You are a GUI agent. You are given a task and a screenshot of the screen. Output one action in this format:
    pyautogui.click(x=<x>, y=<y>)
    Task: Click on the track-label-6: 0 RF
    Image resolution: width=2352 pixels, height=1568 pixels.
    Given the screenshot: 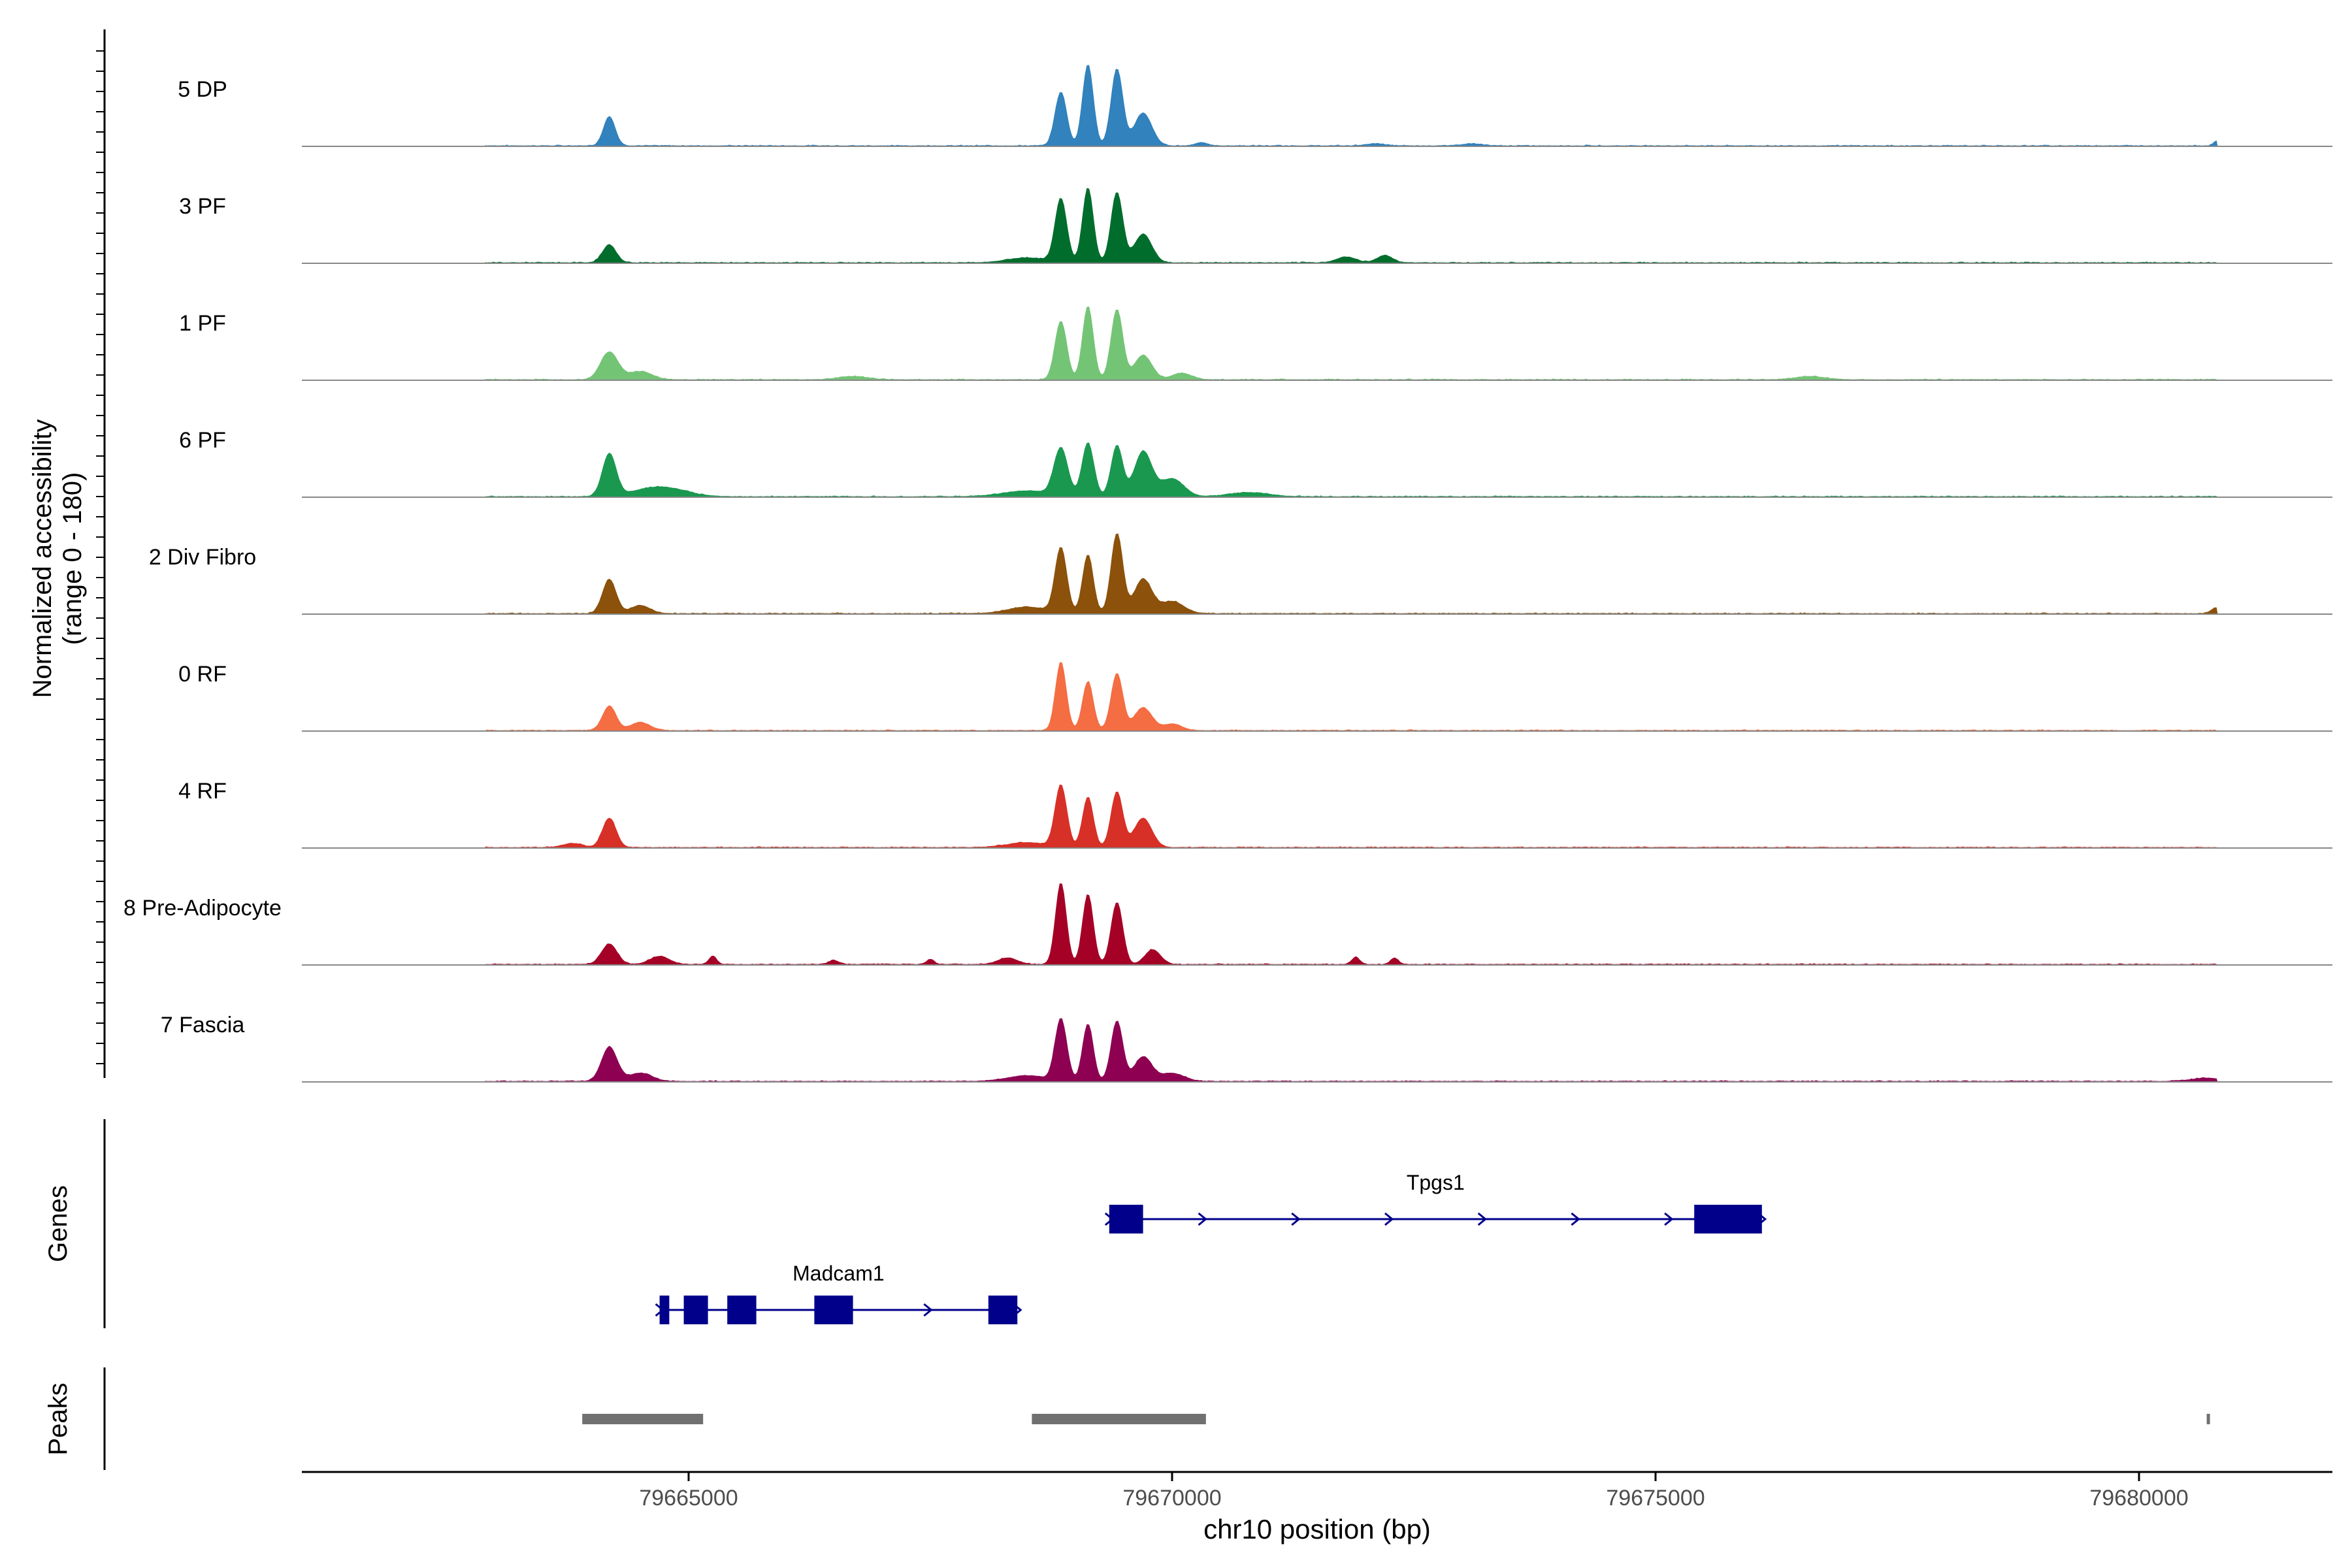 What is the action you would take?
    pyautogui.click(x=202, y=674)
    